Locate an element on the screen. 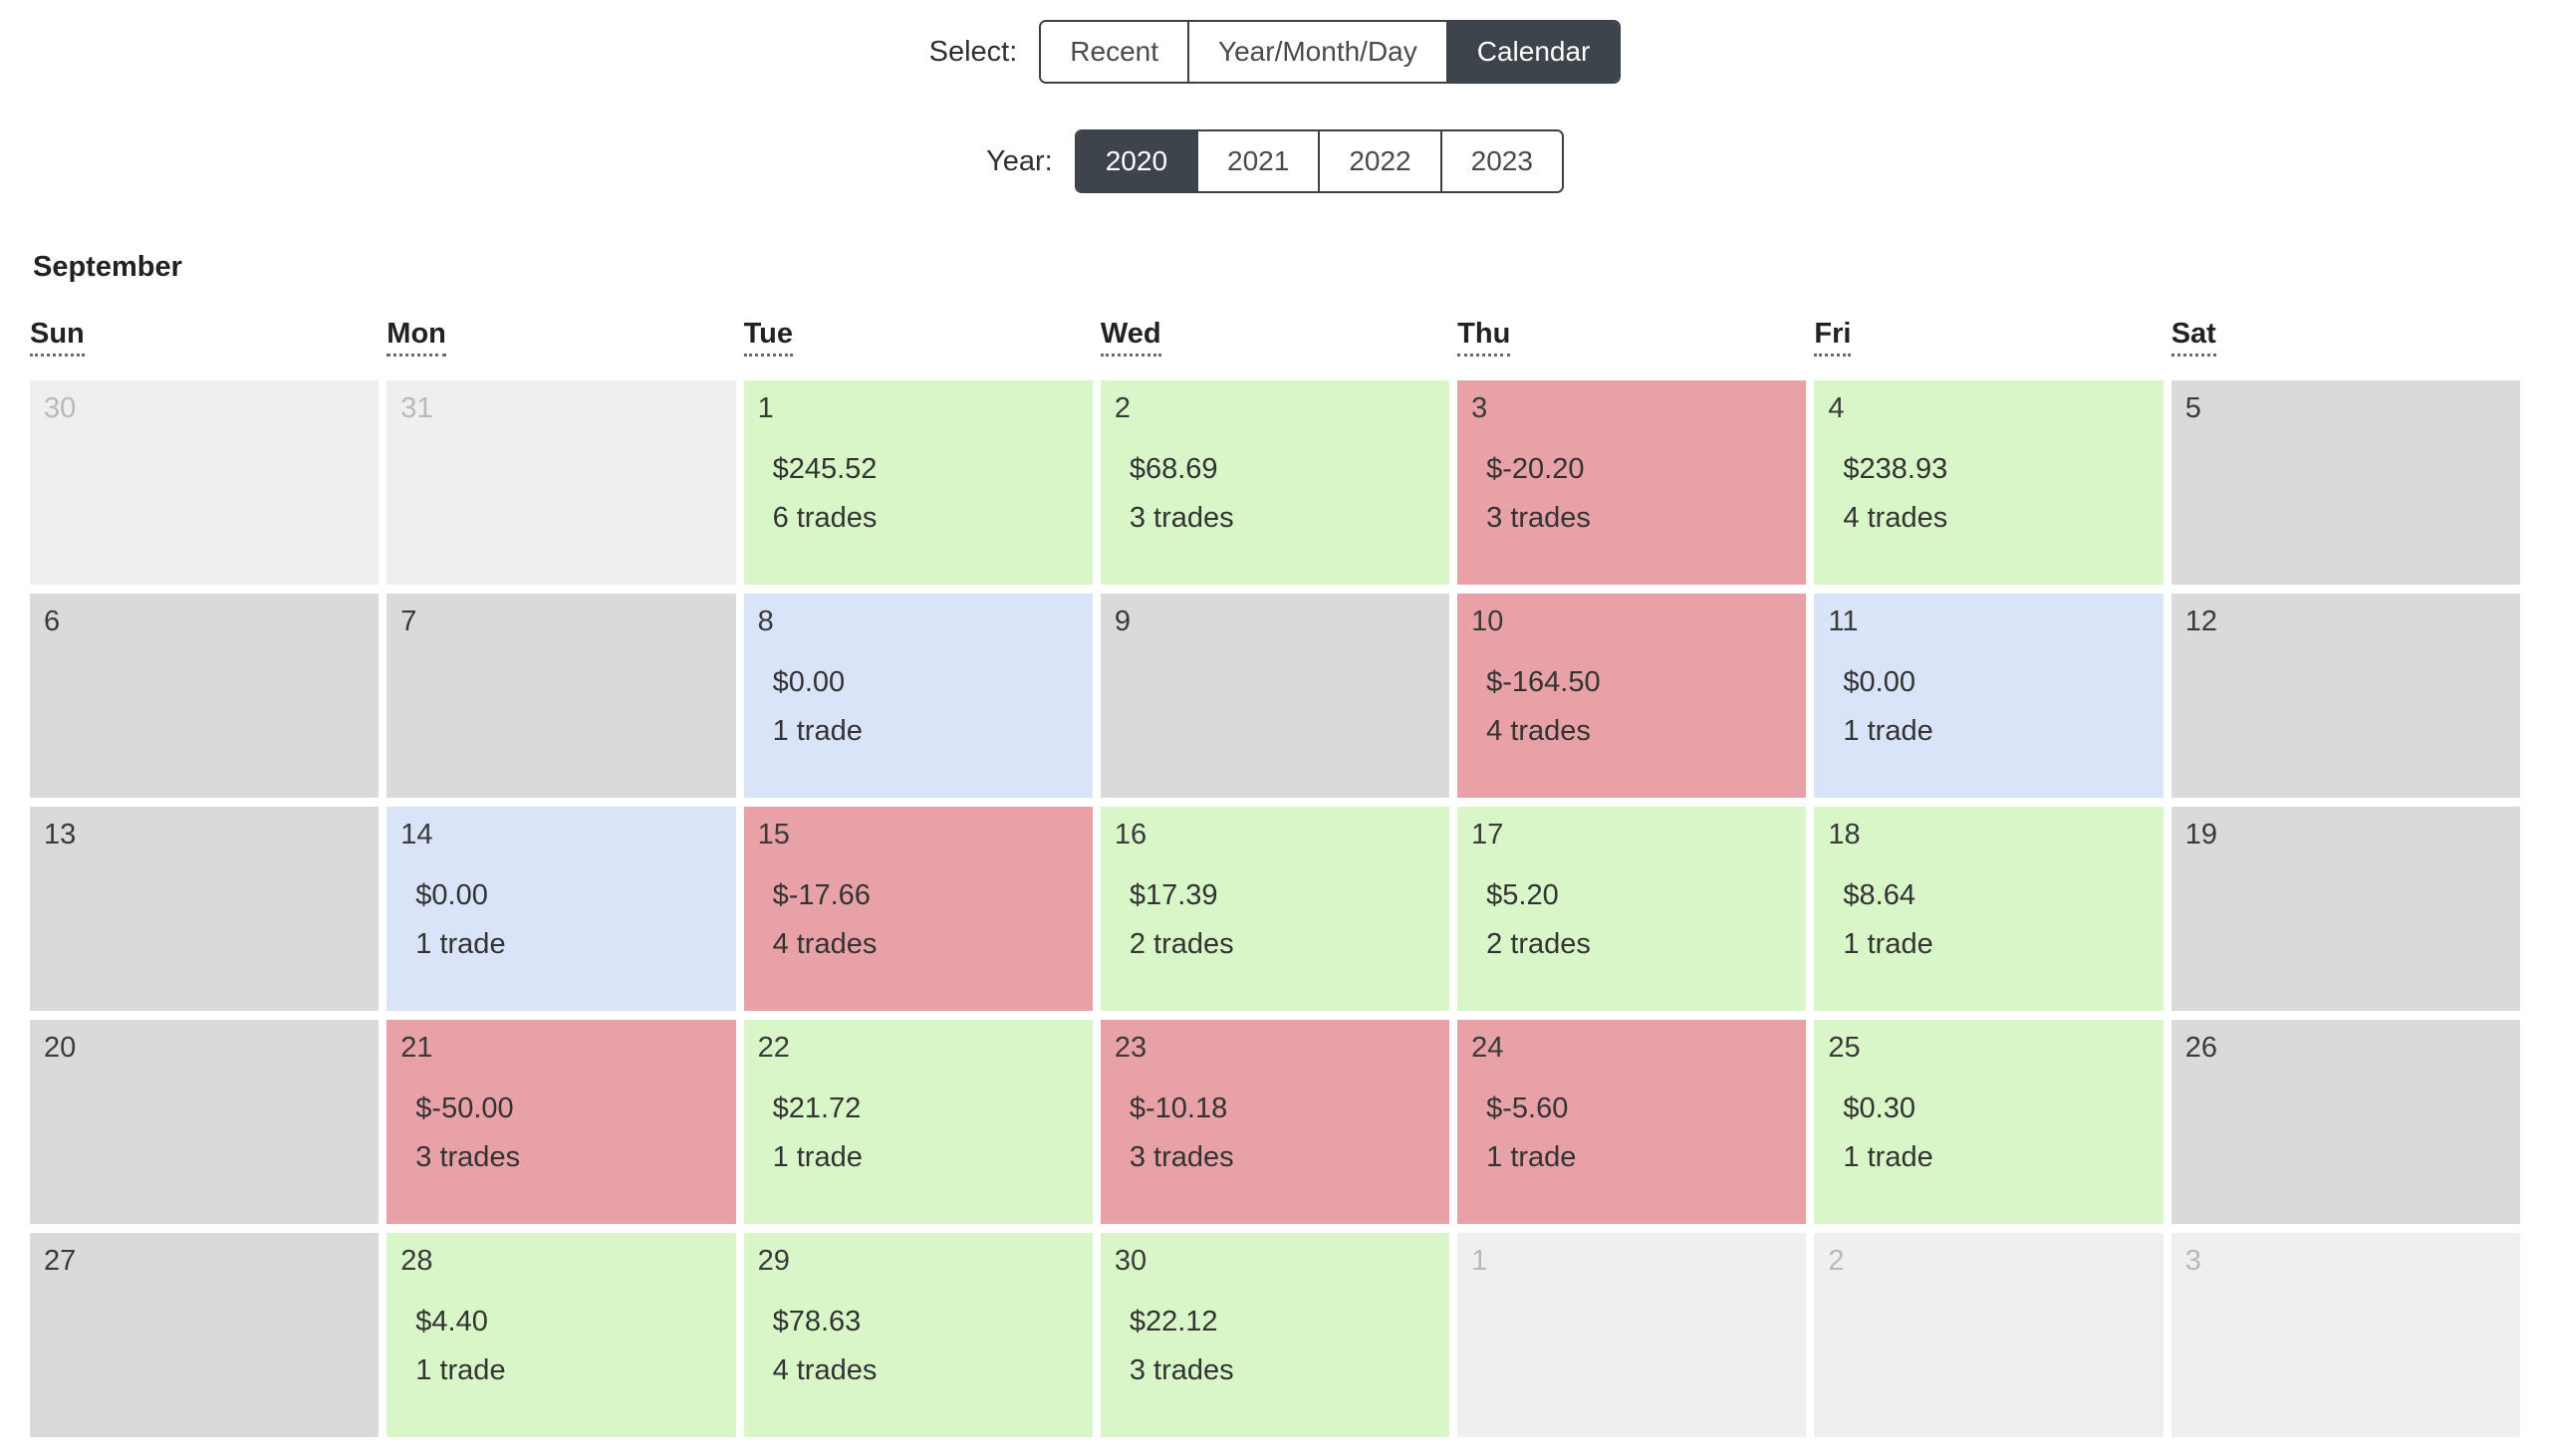 The image size is (2550, 1456). calendar-day-cell: 30 $22.12 3 trades is located at coordinates (1275, 1335).